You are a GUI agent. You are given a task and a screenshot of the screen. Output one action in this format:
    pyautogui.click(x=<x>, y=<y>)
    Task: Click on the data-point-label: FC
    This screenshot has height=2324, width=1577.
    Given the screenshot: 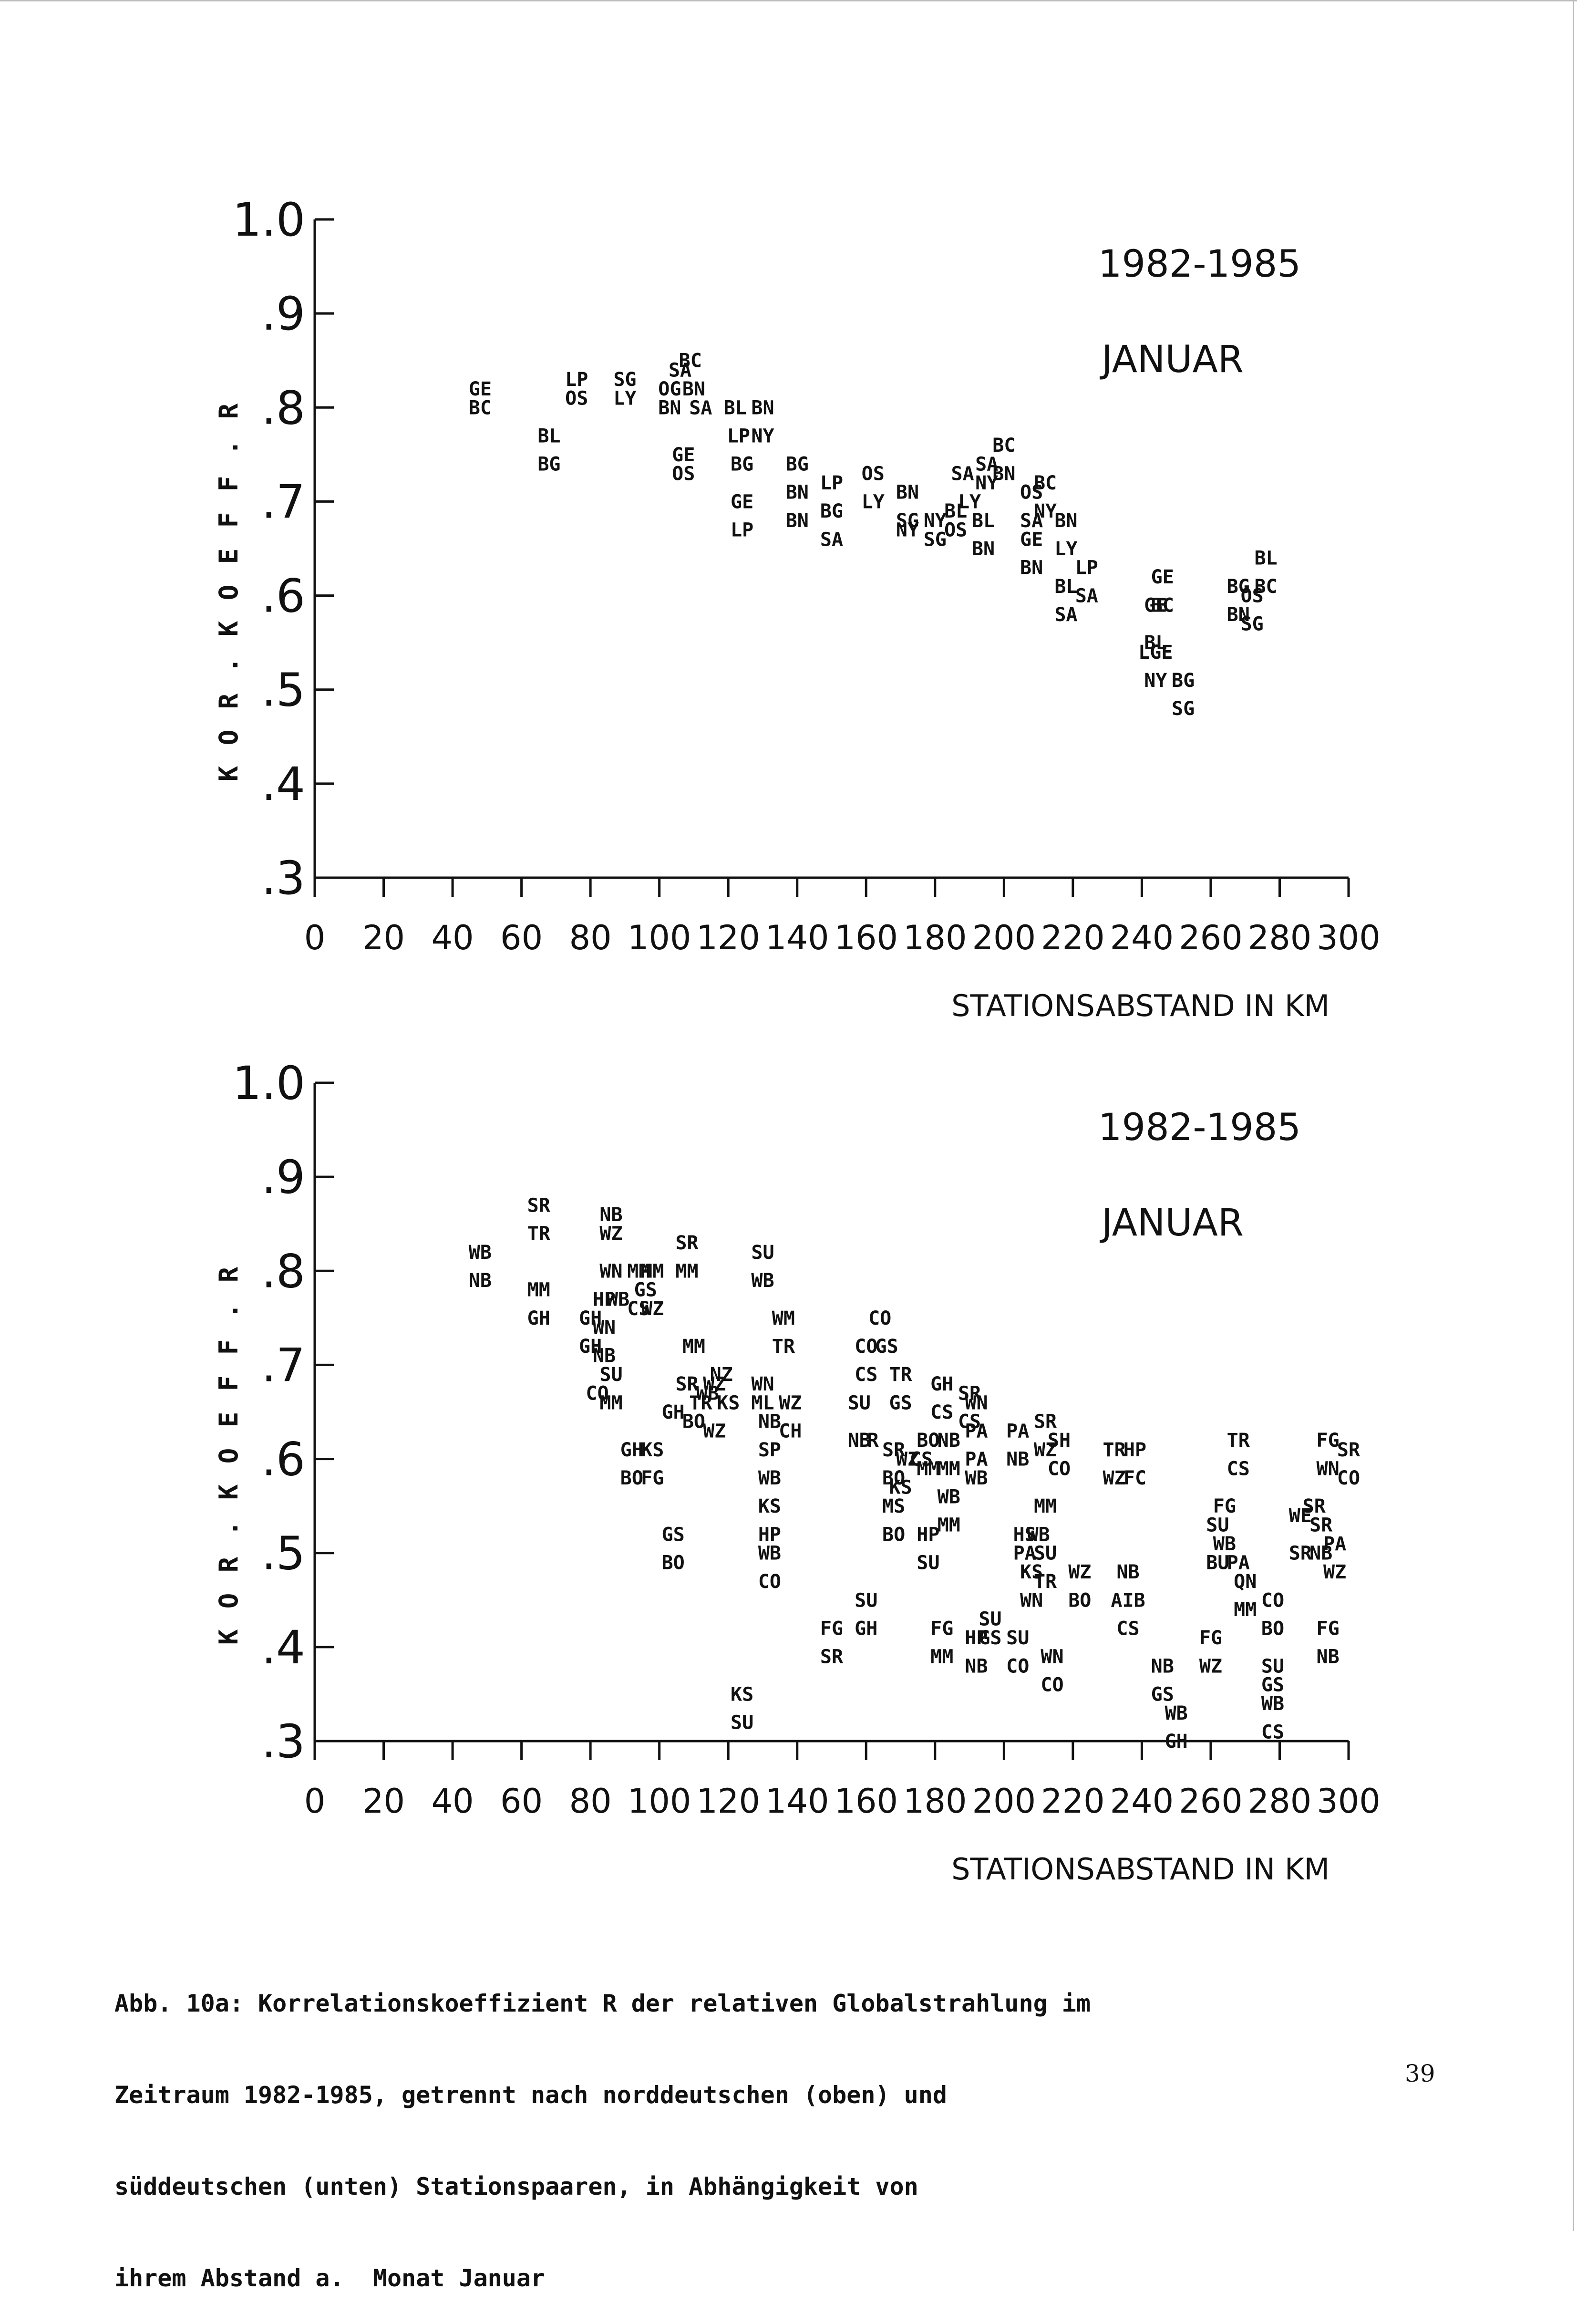 What is the action you would take?
    pyautogui.click(x=1134, y=1478)
    